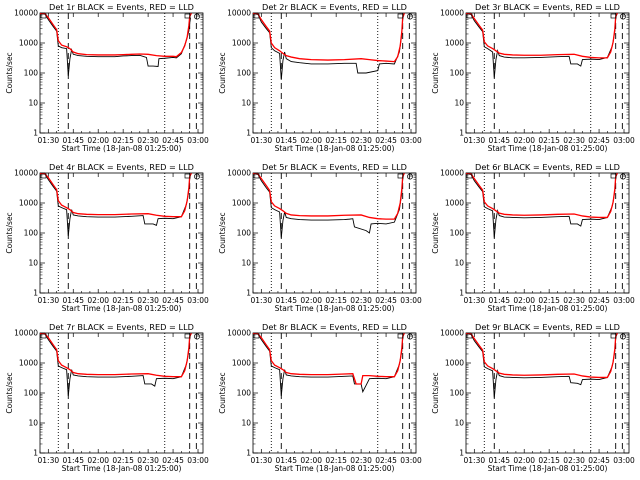 The height and width of the screenshot is (480, 640). What do you see at coordinates (547, 7) in the screenshot?
I see `panel-title: Det 3r BLACK = Events, RED = LLD` at bounding box center [547, 7].